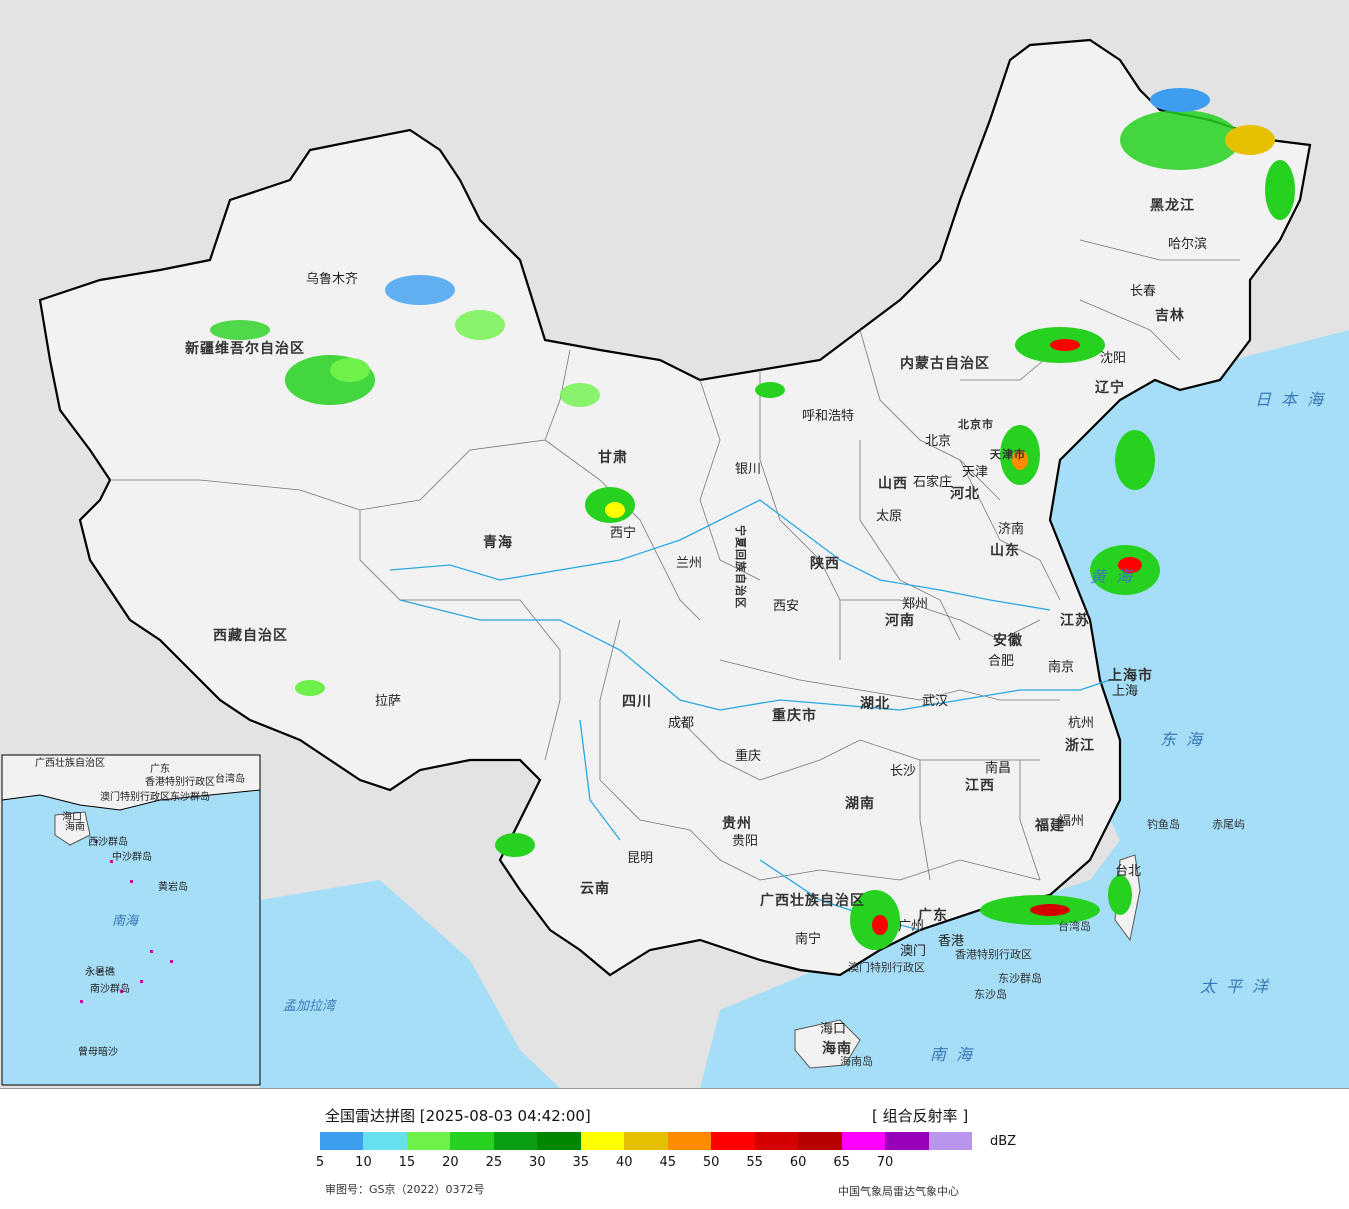 Image resolution: width=1349 pixels, height=1209 pixels. What do you see at coordinates (1116, 576) in the screenshot?
I see `sea-yellow: 黄海` at bounding box center [1116, 576].